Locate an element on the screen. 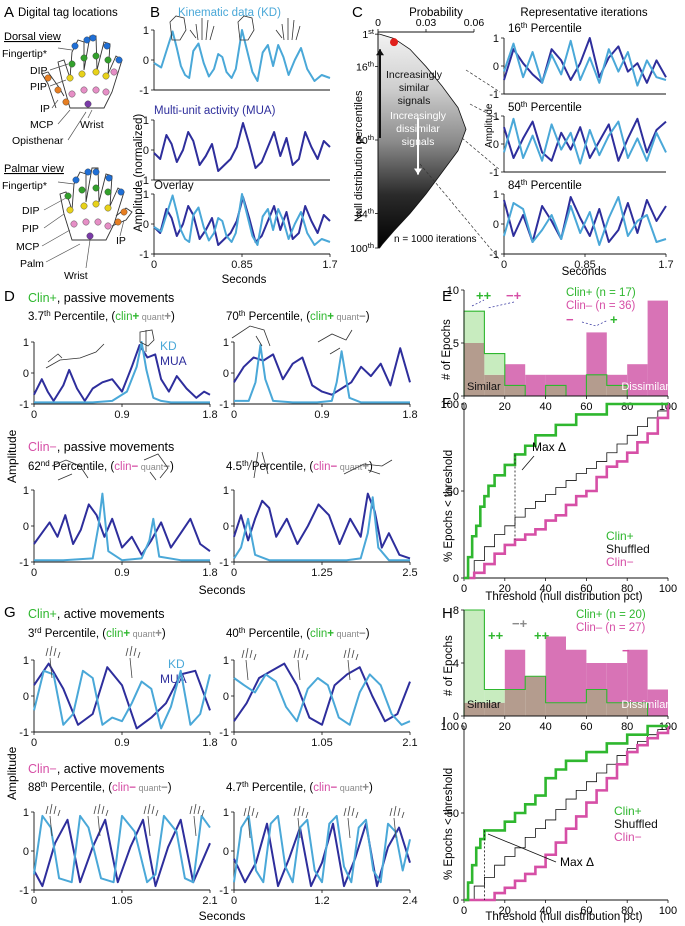  panel-f-xlabel: Threshold (null distribution pct) is located at coordinates (563, 597).